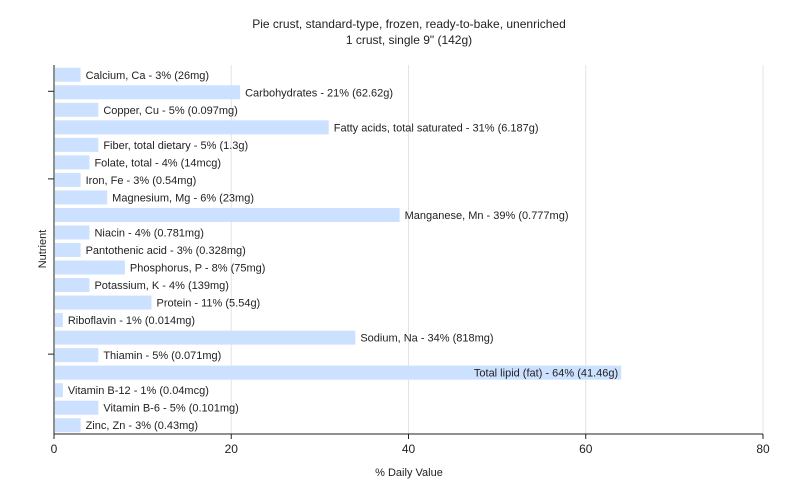 This screenshot has width=800, height=500. What do you see at coordinates (426, 339) in the screenshot?
I see `bar-label: Sodium, Na - 34% (818mg)` at bounding box center [426, 339].